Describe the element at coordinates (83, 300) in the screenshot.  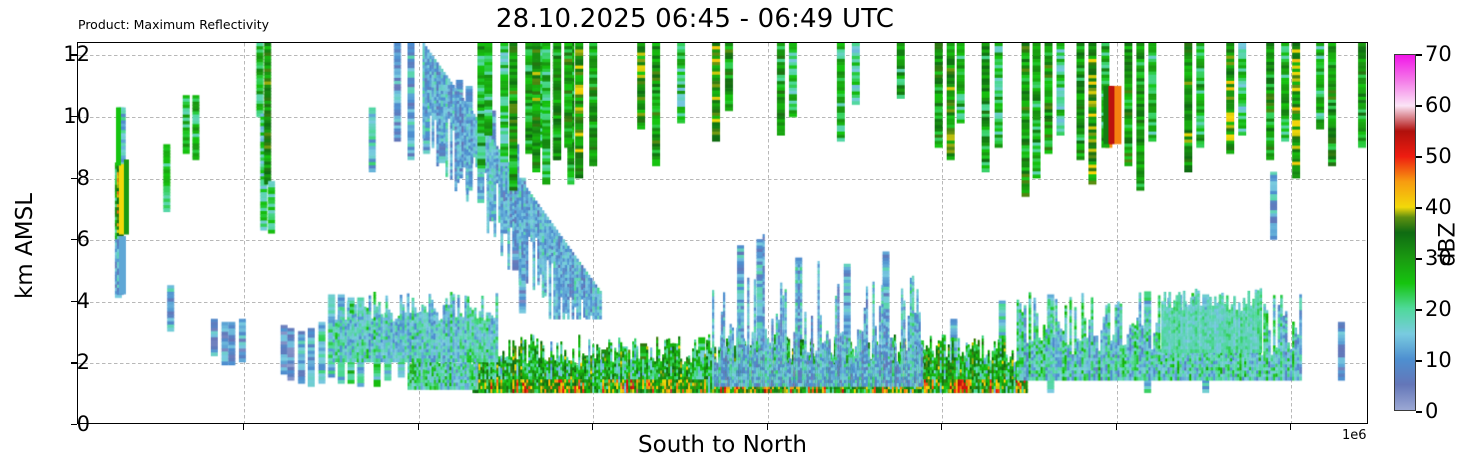
I see `y-tick-label: 4` at that location.